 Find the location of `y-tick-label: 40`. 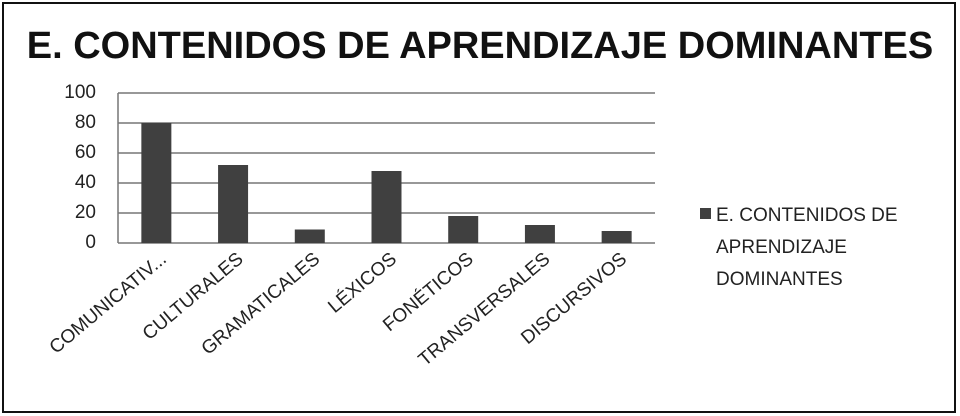

y-tick-label: 40 is located at coordinates (85, 182).